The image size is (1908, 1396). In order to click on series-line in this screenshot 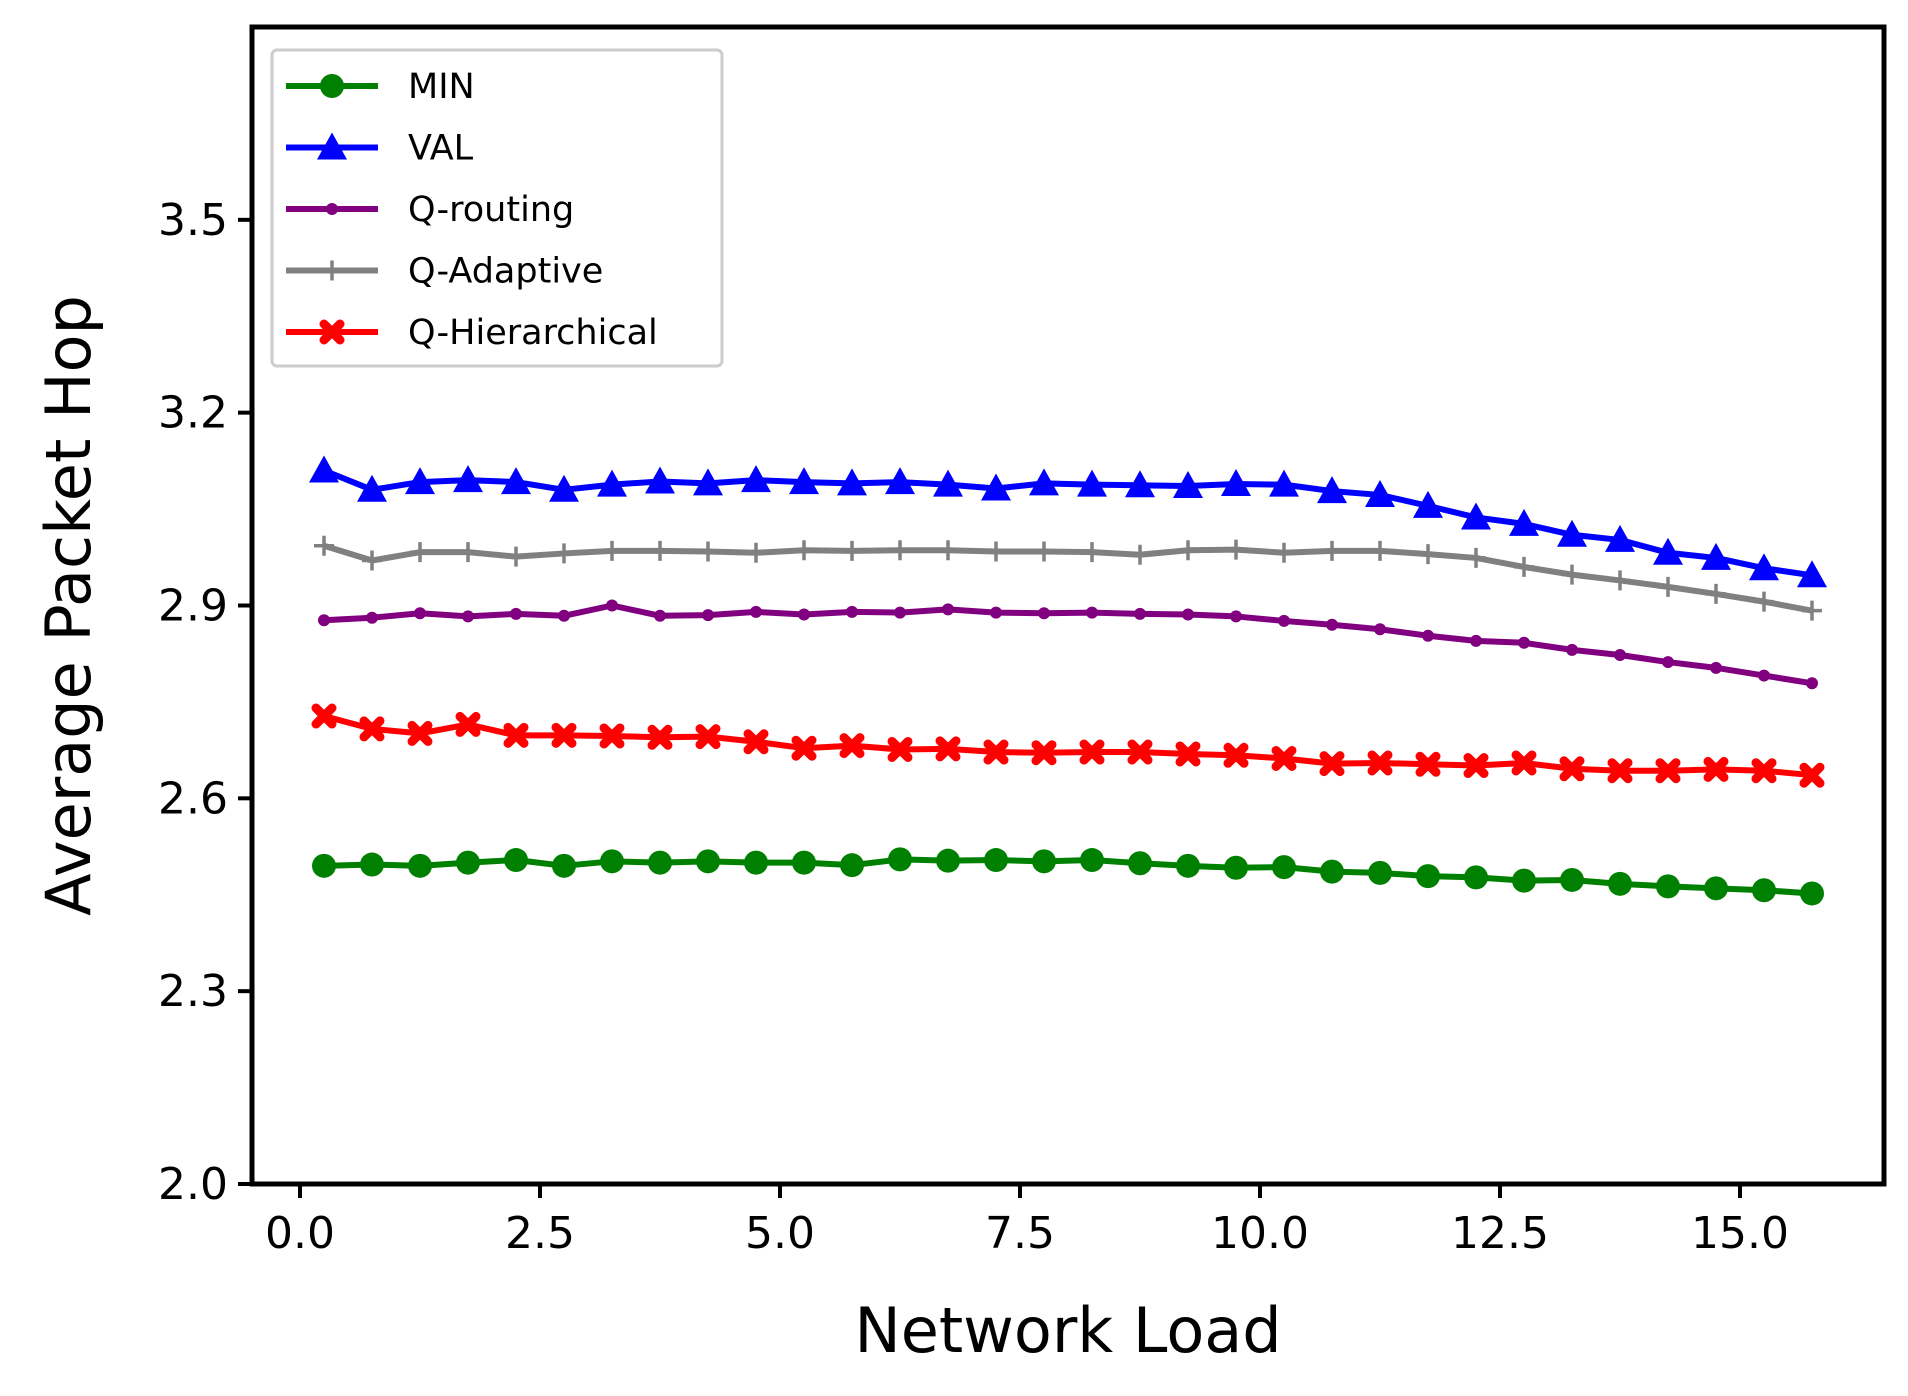, I will do `click(1068, 644)`.